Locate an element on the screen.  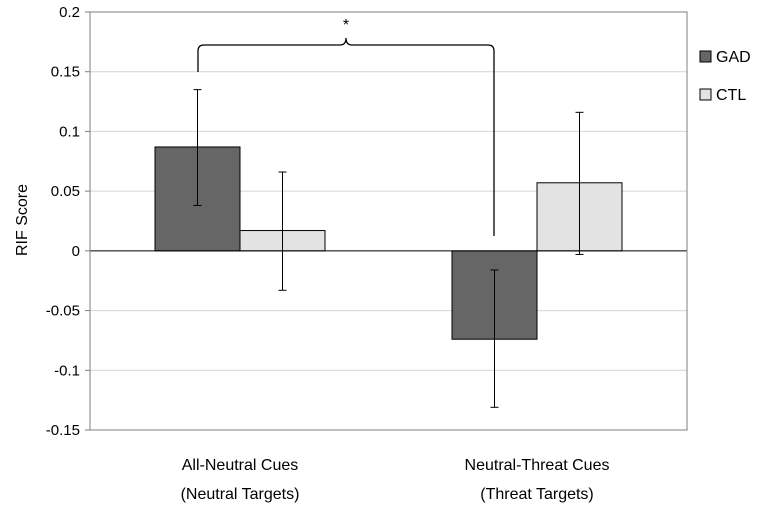
y-tick-label: 0.1 is located at coordinates (69, 131).